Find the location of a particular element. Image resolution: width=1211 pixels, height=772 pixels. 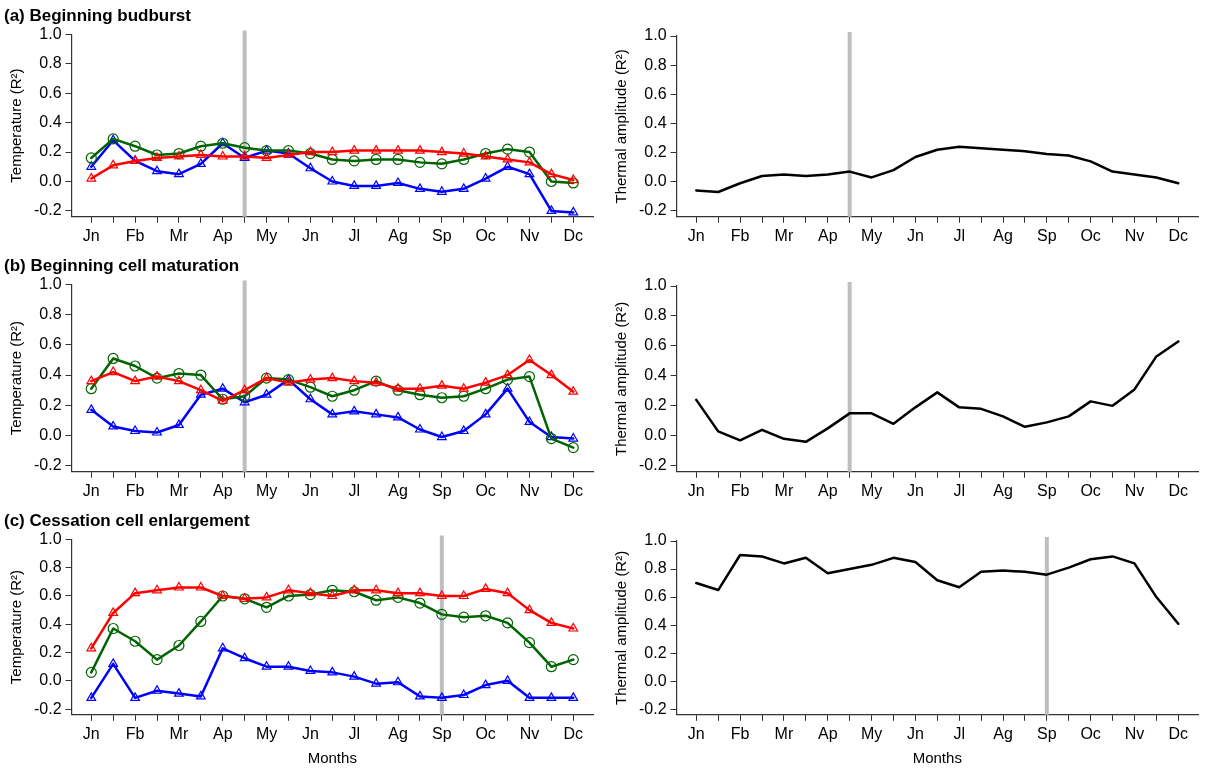

chart-title: (a) Beginning budburst is located at coordinates (98, 15).